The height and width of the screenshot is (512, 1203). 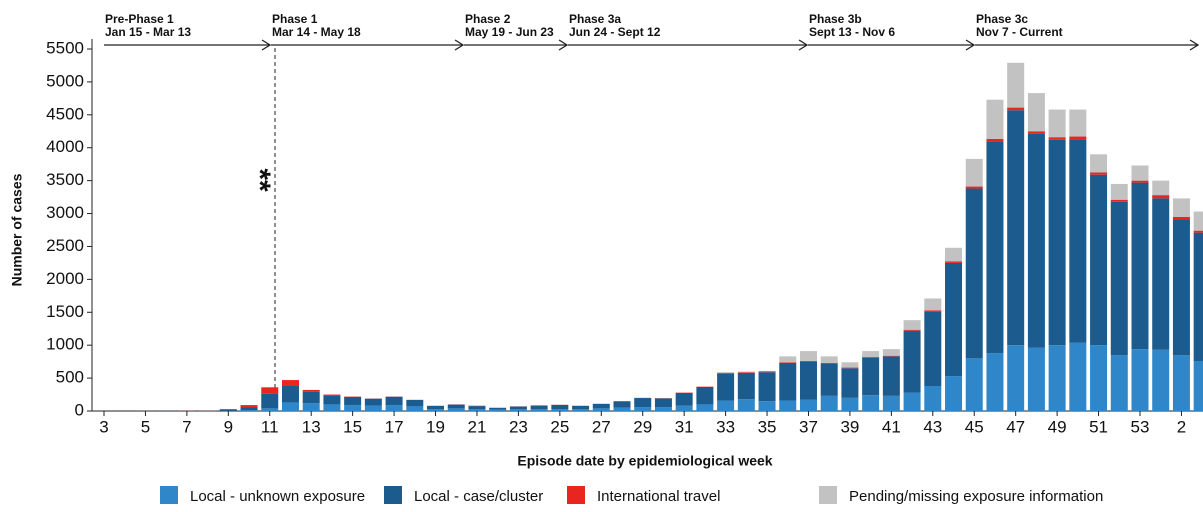 I want to click on x-tick-label: 15, so click(x=352, y=426).